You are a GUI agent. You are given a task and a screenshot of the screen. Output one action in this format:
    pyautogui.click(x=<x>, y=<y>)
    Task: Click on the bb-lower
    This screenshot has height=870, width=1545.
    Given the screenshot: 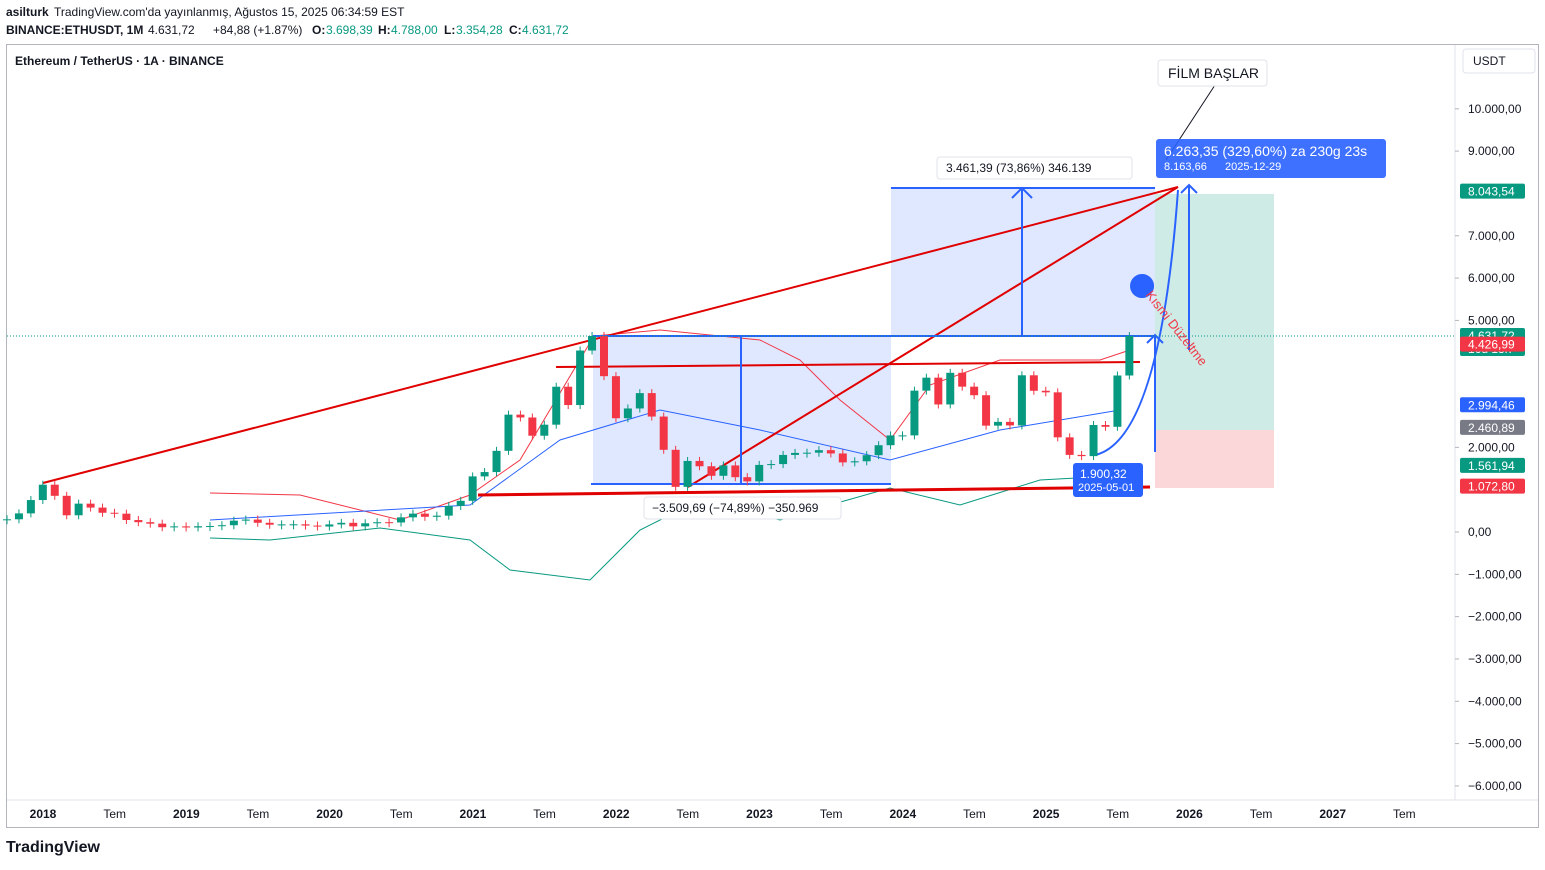 What is the action you would take?
    pyautogui.click(x=670, y=527)
    